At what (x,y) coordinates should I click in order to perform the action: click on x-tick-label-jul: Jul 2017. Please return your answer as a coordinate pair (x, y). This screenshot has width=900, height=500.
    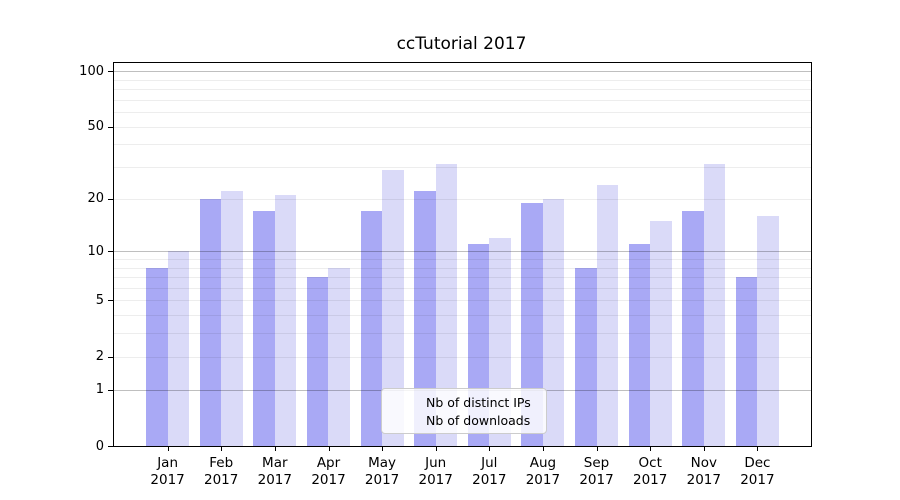
    Looking at the image, I should click on (489, 471).